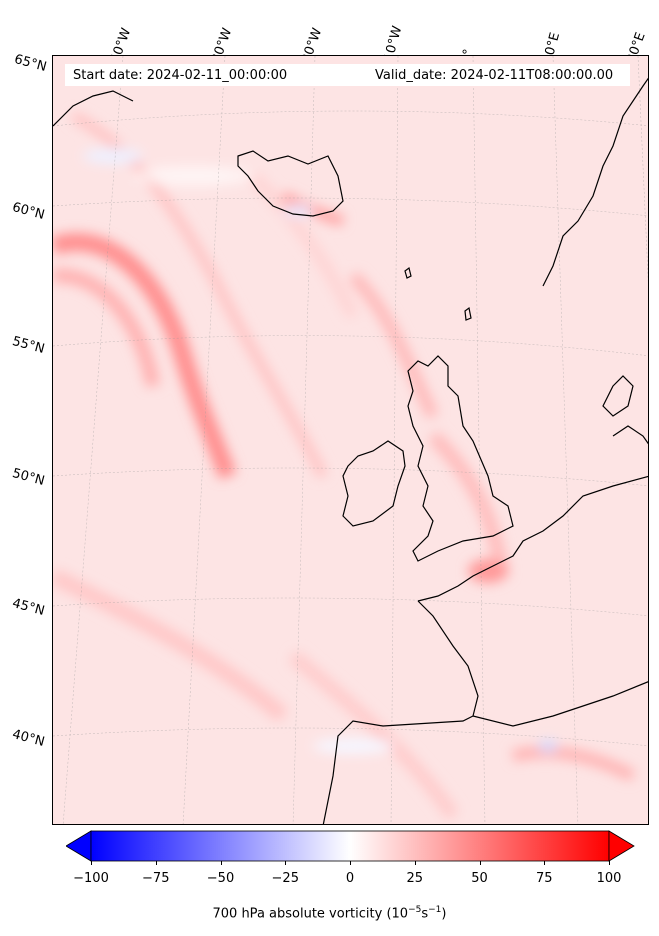  Describe the element at coordinates (609, 878) in the screenshot. I see `colorbar-tick-label: 100` at that location.